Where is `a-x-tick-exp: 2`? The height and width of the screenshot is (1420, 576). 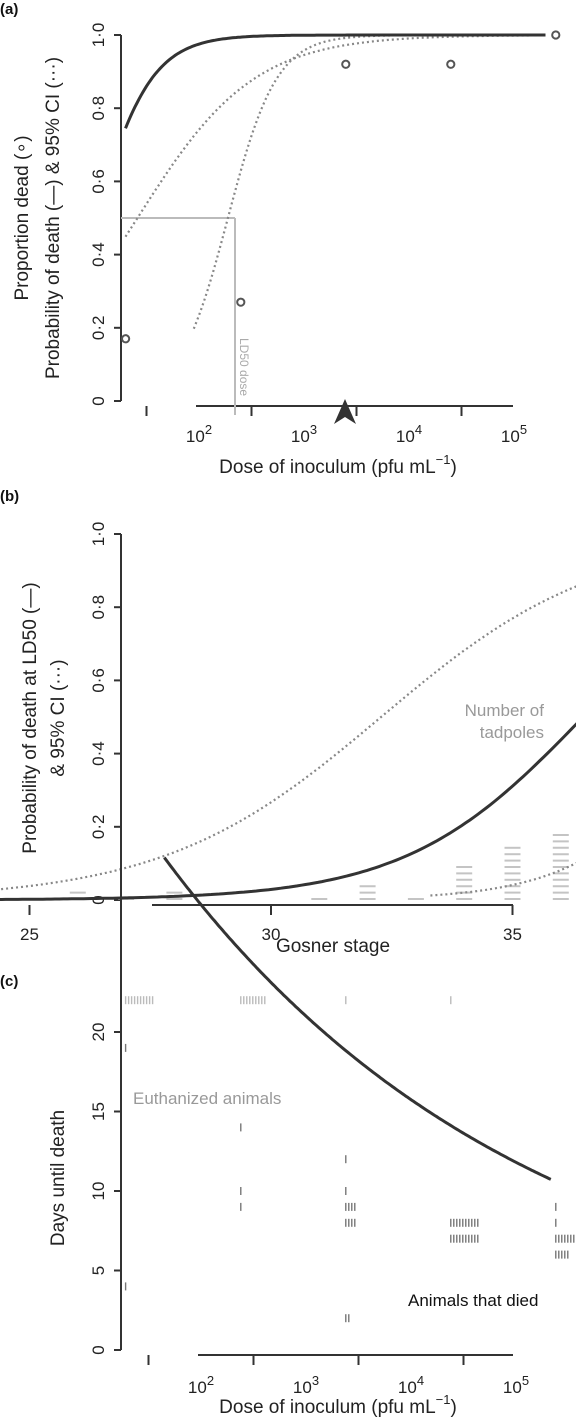
a-x-tick-exp: 2 is located at coordinates (208, 429).